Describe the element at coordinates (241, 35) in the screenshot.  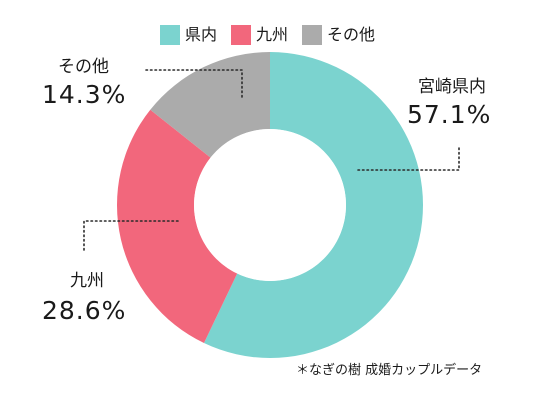
I see `legend-swatch-kyushu` at that location.